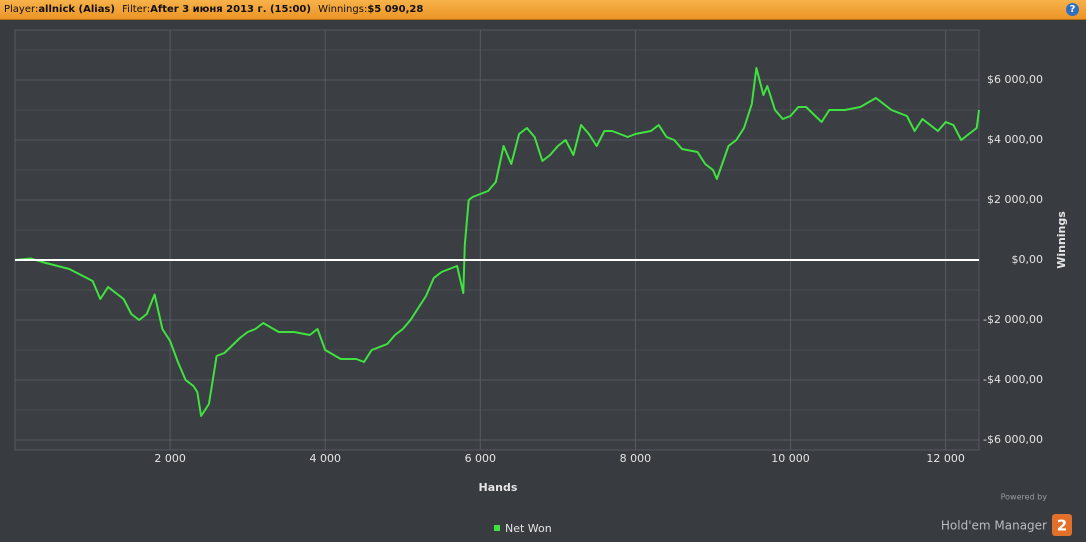 The width and height of the screenshot is (1086, 542). What do you see at coordinates (481, 458) in the screenshot?
I see `x-tick-label: 6 000` at bounding box center [481, 458].